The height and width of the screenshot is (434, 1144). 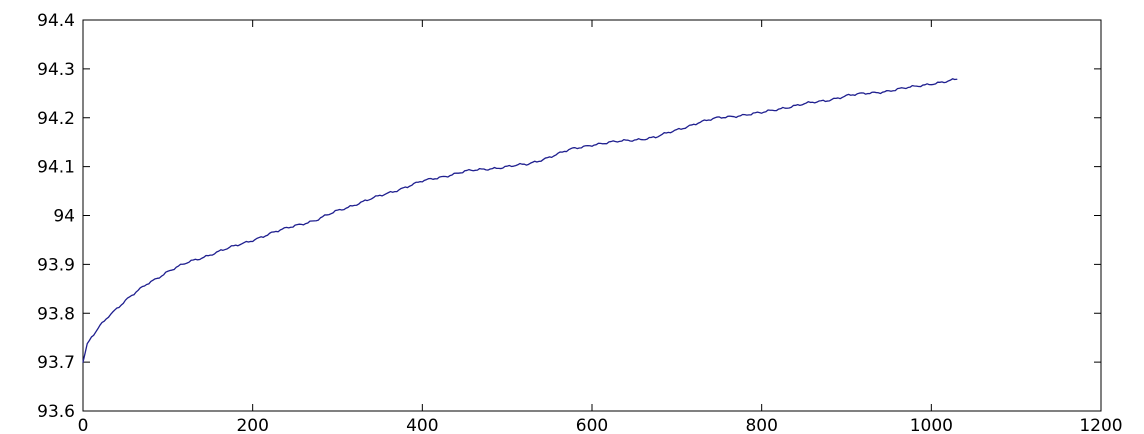 What do you see at coordinates (56, 168) in the screenshot?
I see `y-tick-label: 94.1` at bounding box center [56, 168].